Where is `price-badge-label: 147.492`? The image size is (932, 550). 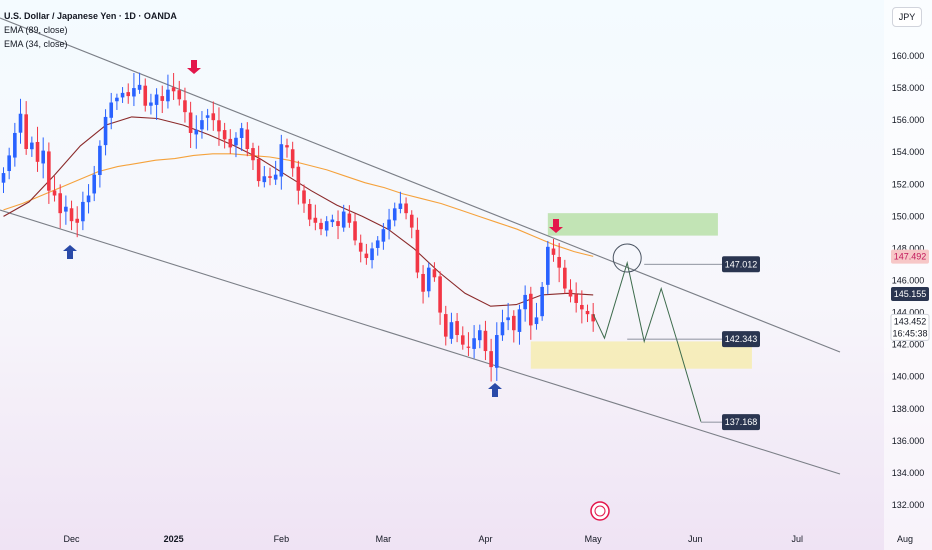 price-badge-label: 147.492 is located at coordinates (910, 257).